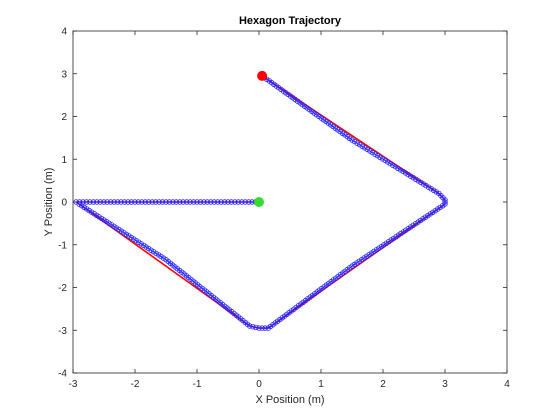  I want to click on y-tick-label: 2, so click(64, 117).